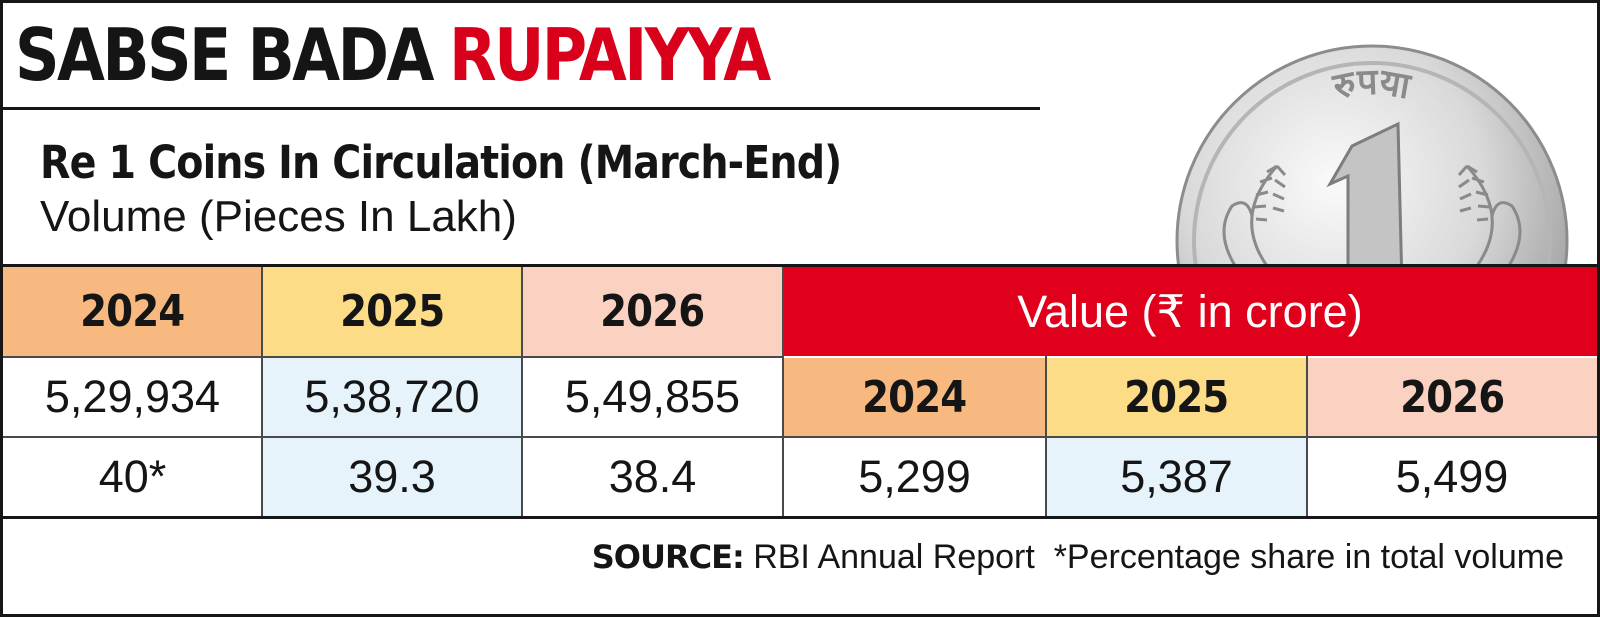 The width and height of the screenshot is (1600, 617). What do you see at coordinates (1176, 397) in the screenshot?
I see `value-year-header-2025: 2025` at bounding box center [1176, 397].